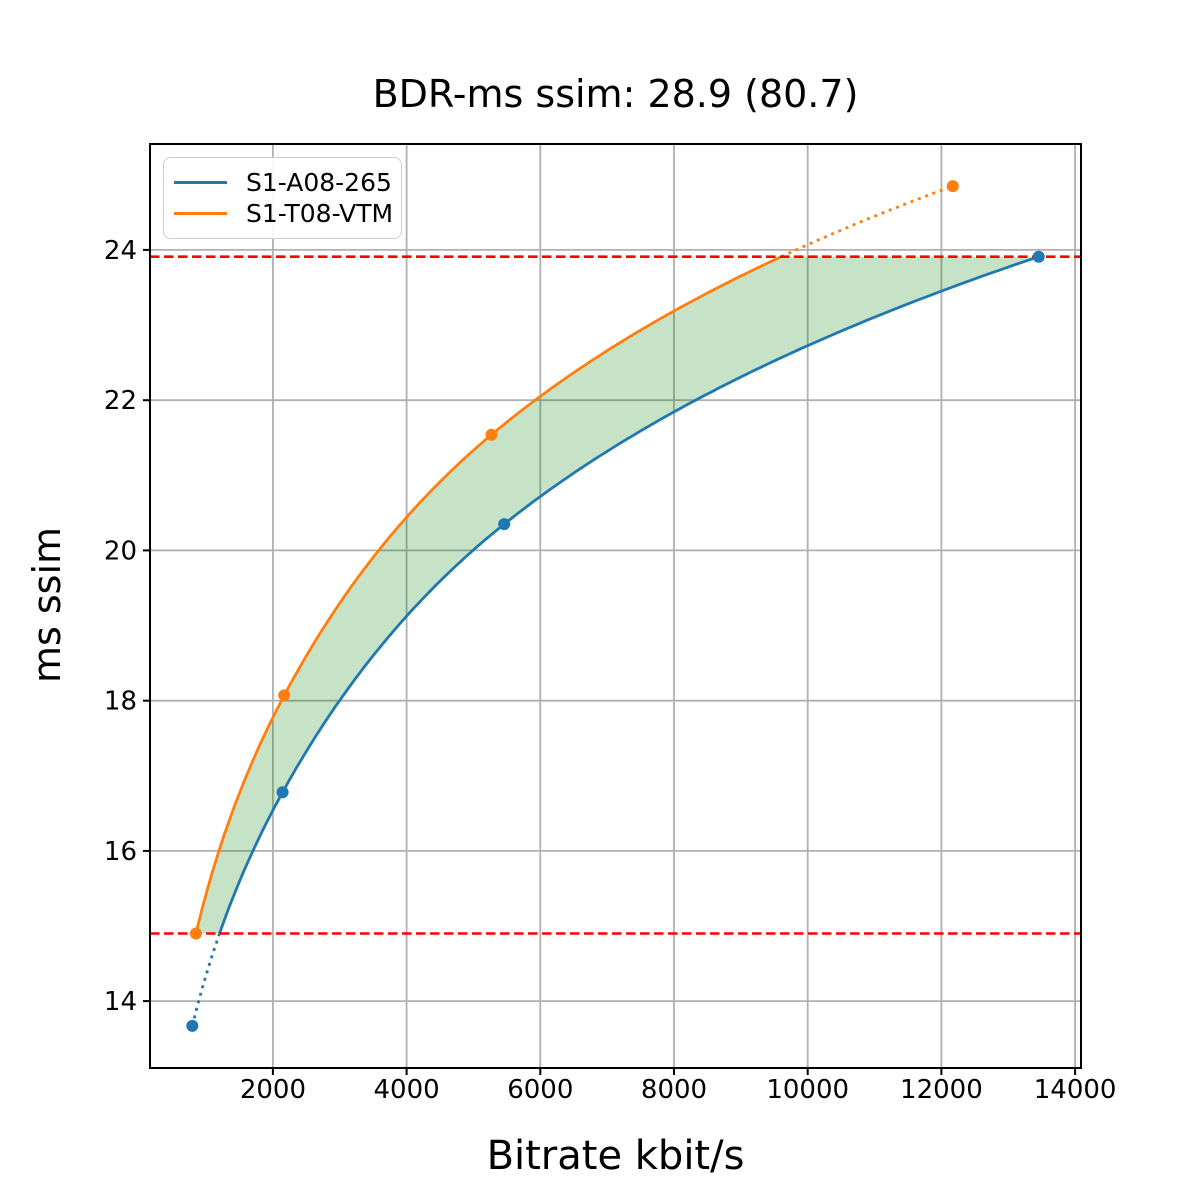  What do you see at coordinates (615, 94) in the screenshot?
I see `chart-title: BDR-ms ssim: 28.9 (80.7)` at bounding box center [615, 94].